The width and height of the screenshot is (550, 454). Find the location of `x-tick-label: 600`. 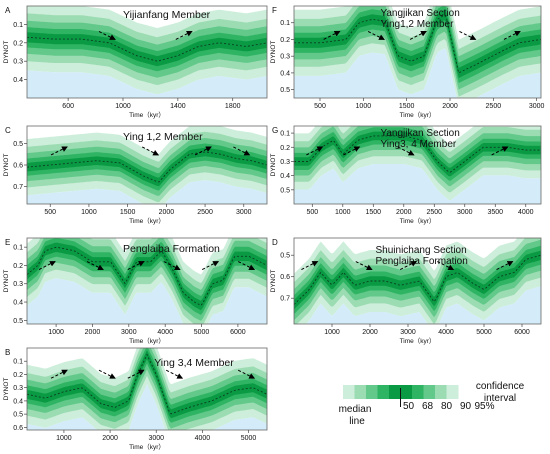

x-tick-label: 600 is located at coordinates (68, 106).